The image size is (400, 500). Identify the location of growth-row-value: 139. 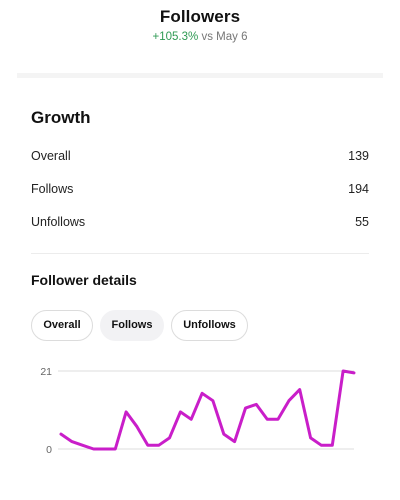
(358, 156).